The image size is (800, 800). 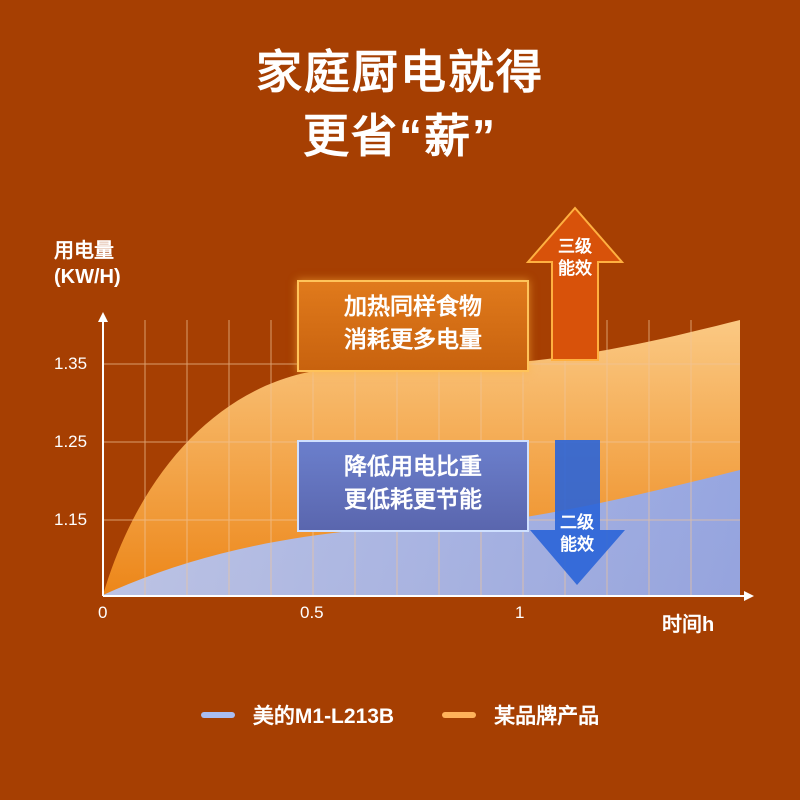 I want to click on legend-swatch-competitor, so click(x=459, y=715).